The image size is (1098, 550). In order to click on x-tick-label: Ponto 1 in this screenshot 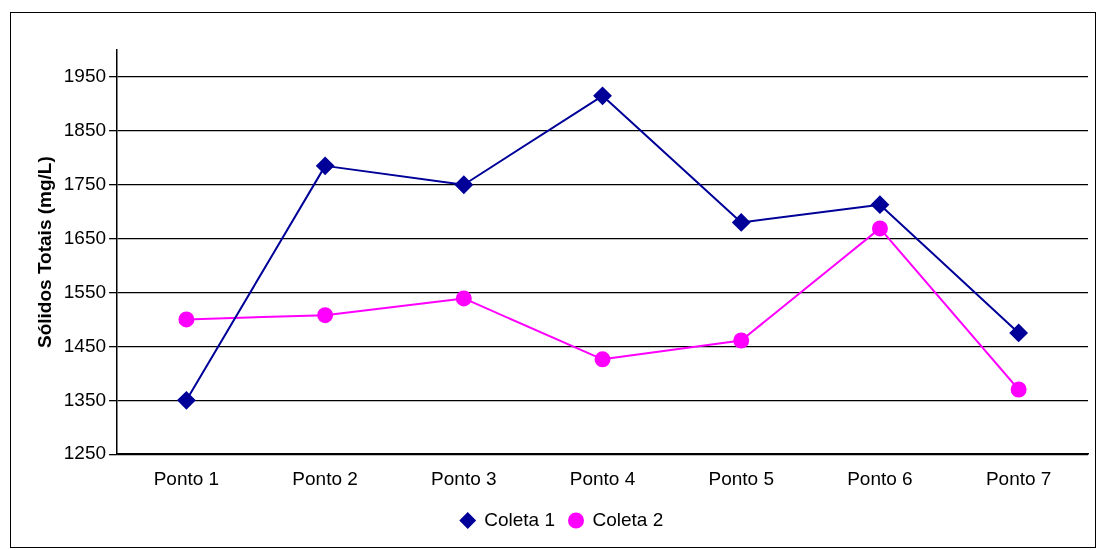, I will do `click(186, 478)`.